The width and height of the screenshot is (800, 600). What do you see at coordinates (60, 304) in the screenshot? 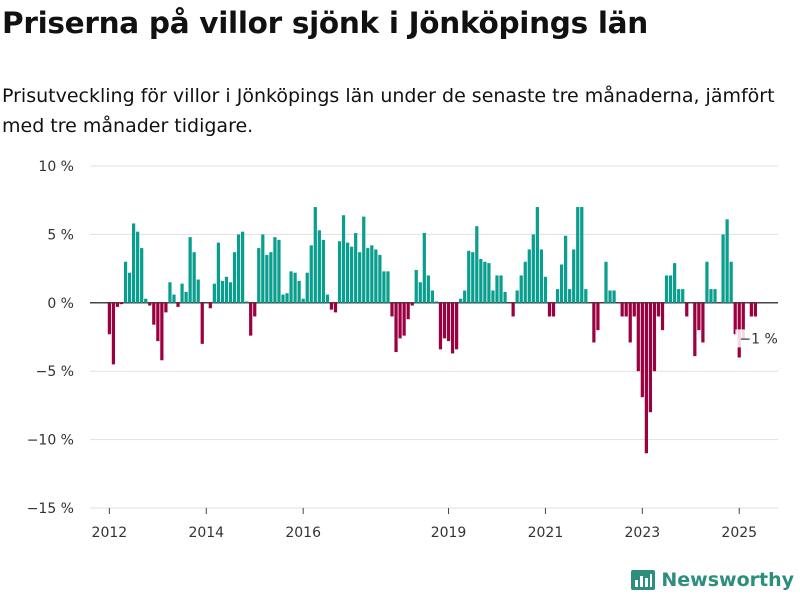
I see `y-tick-label: 0 %` at bounding box center [60, 304].